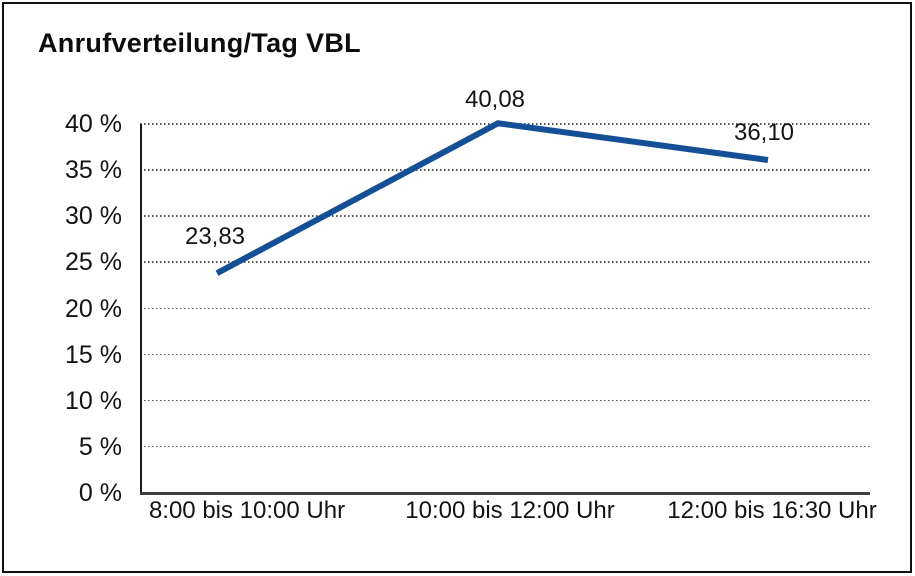  I want to click on y-tick-label: 20 %, so click(93, 308).